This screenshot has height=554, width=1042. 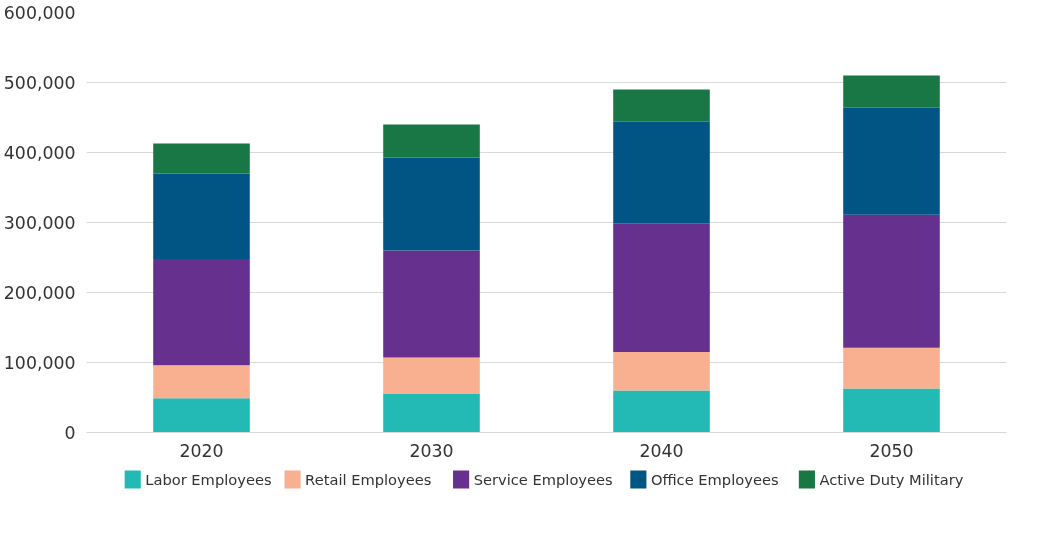 What do you see at coordinates (714, 479) in the screenshot?
I see `legend-label: Office Employees` at bounding box center [714, 479].